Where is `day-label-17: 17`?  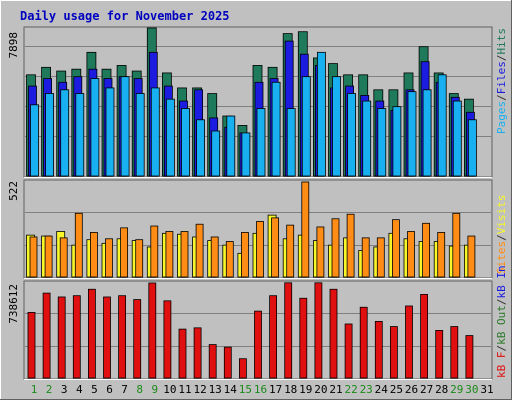 day-label-17: 17 is located at coordinates (275, 389).